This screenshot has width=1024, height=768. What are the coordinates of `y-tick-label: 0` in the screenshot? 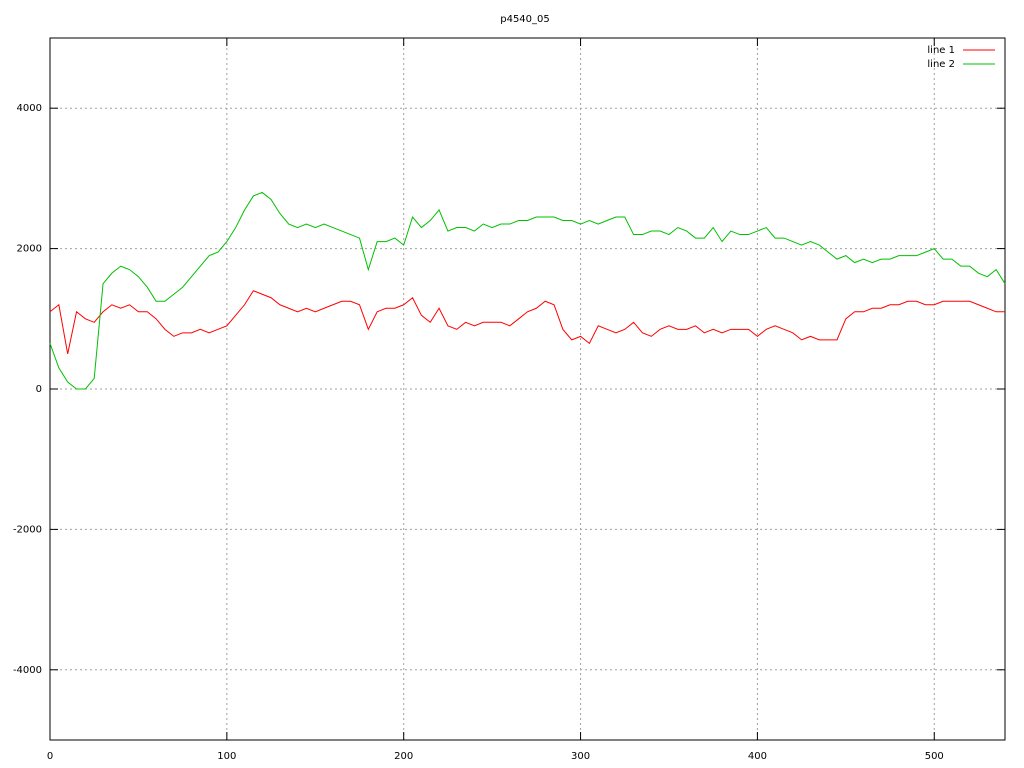 It's located at (39, 389).